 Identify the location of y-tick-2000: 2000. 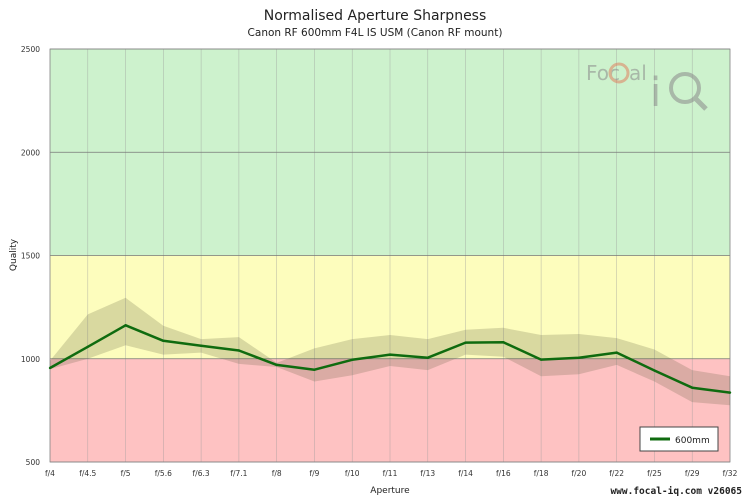
(30, 152).